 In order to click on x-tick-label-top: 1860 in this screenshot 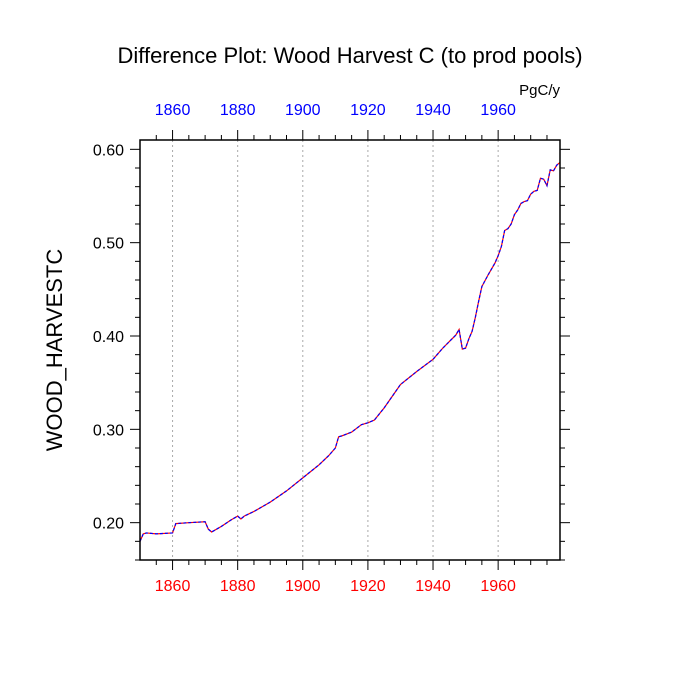, I will do `click(173, 110)`.